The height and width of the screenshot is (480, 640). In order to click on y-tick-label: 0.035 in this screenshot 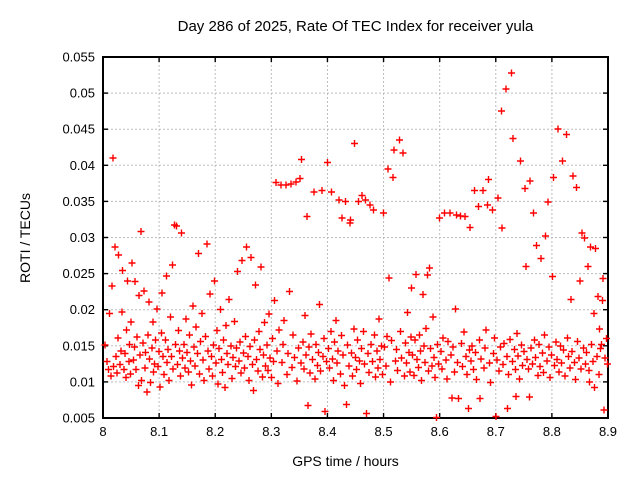, I will do `click(78, 201)`.